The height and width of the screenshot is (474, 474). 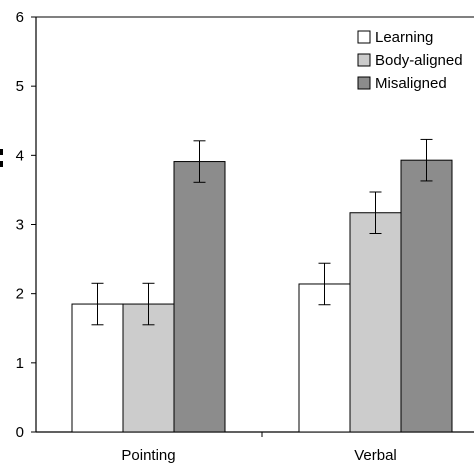 I want to click on legend-label: Misaligned, so click(x=411, y=83).